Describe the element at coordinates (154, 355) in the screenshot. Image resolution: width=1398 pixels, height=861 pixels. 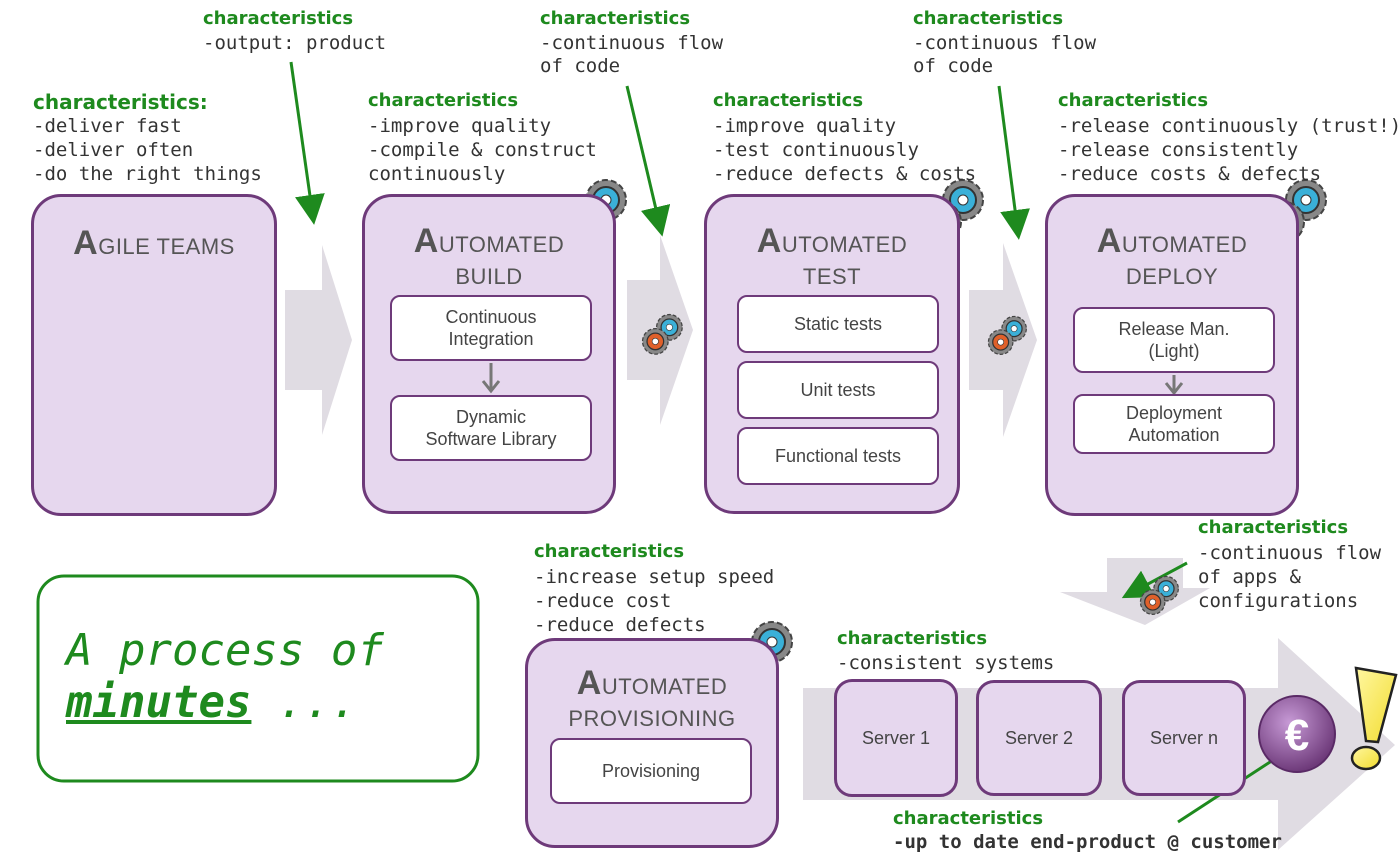
I see `stage-agile-teams: AGILE TEAMS` at that location.